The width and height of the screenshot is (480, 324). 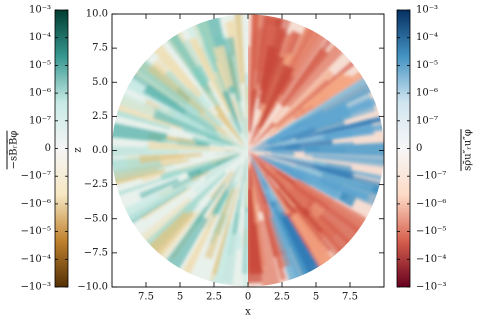 I want to click on colorbar-tick-label: −10⁻⁶, so click(x=431, y=203).